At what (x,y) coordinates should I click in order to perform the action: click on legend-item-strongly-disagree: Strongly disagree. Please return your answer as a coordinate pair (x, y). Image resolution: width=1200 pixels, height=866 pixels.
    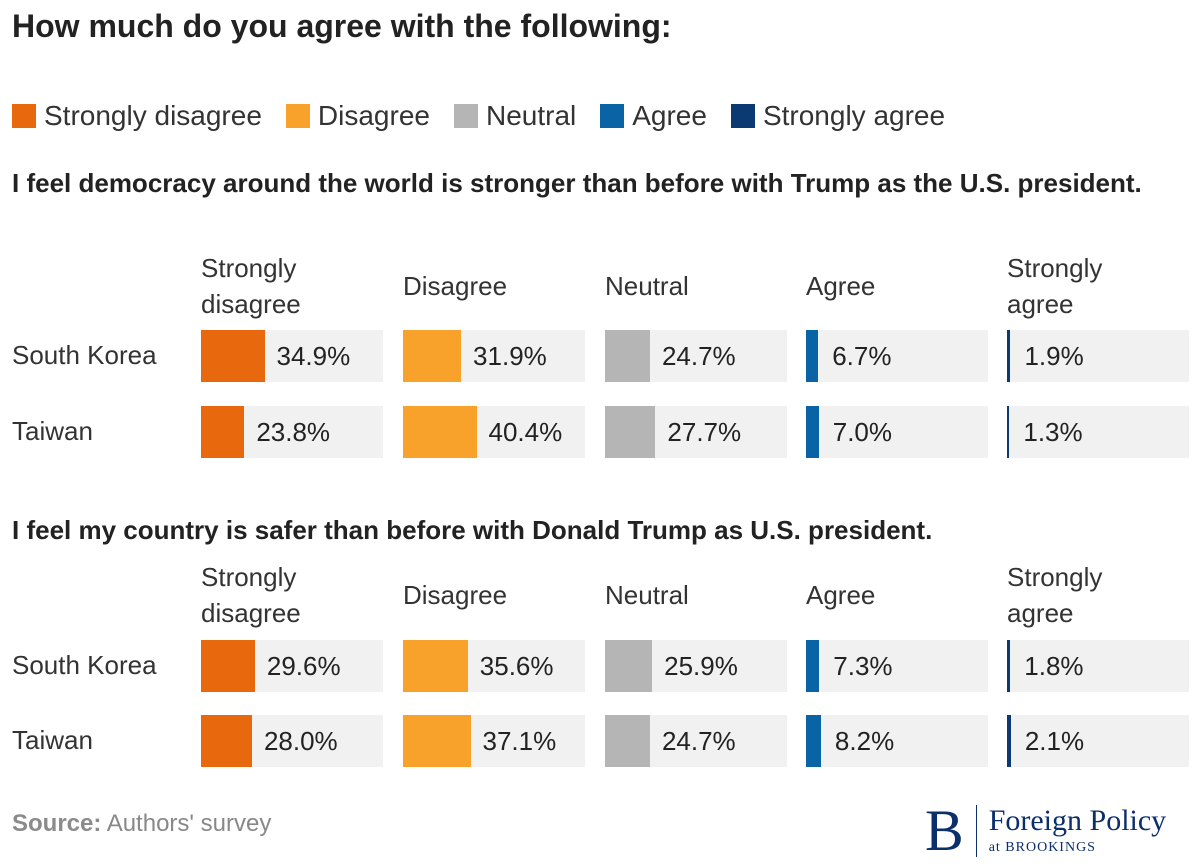
    Looking at the image, I should click on (137, 116).